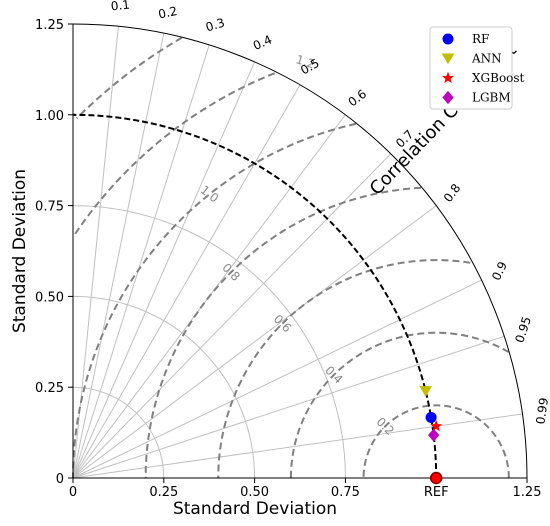 This screenshot has width=550, height=526. What do you see at coordinates (255, 509) in the screenshot?
I see `x-axis-label: Standard Deviation` at bounding box center [255, 509].